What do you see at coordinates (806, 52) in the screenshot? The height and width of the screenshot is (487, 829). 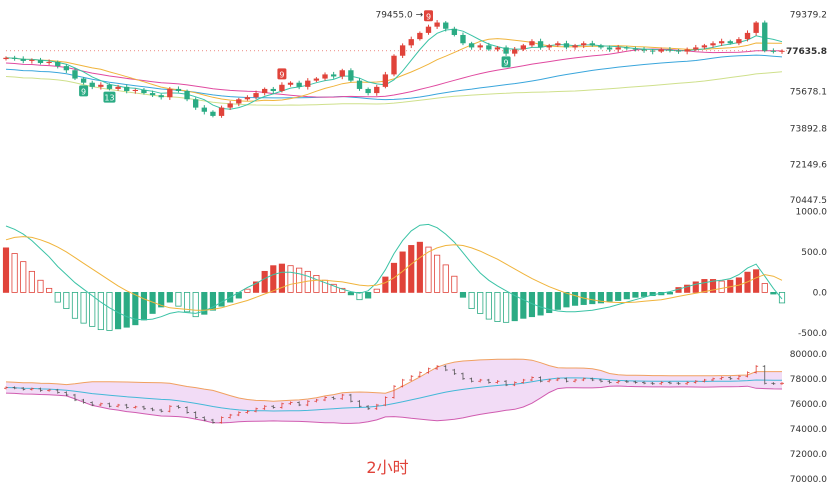 I see `current-price-tag: 77635.8` at bounding box center [806, 52].